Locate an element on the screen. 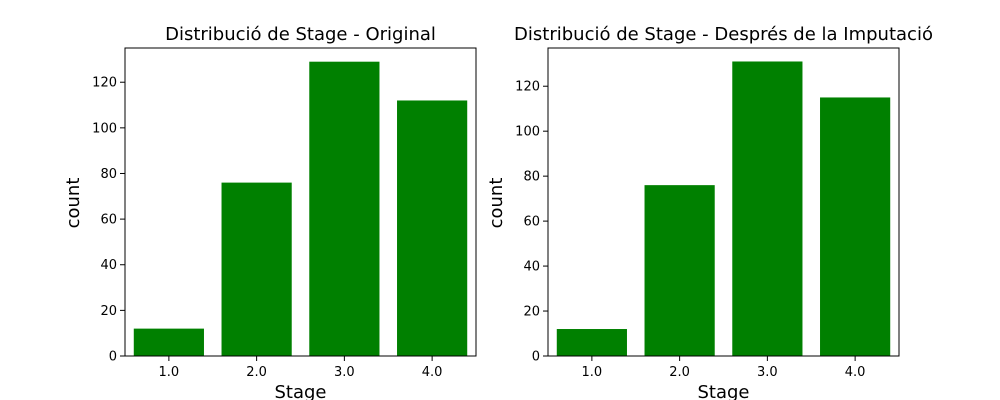  chart-2-y-axis-label: count is located at coordinates (496, 203).